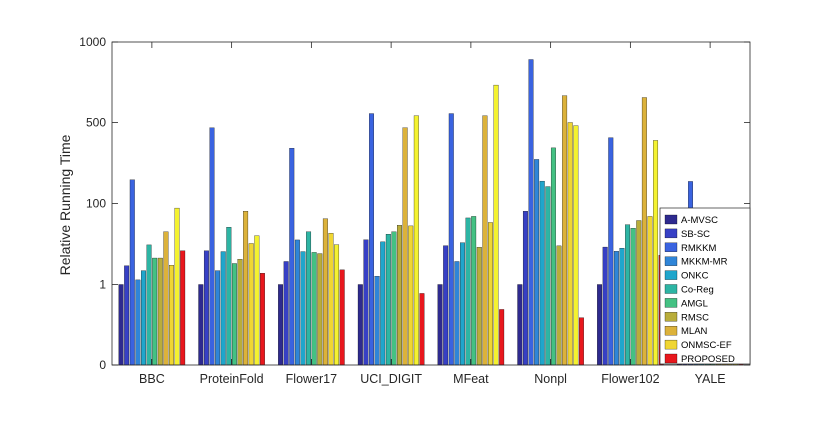 This screenshot has width=830, height=421. I want to click on legend-label: ONKC, so click(695, 276).